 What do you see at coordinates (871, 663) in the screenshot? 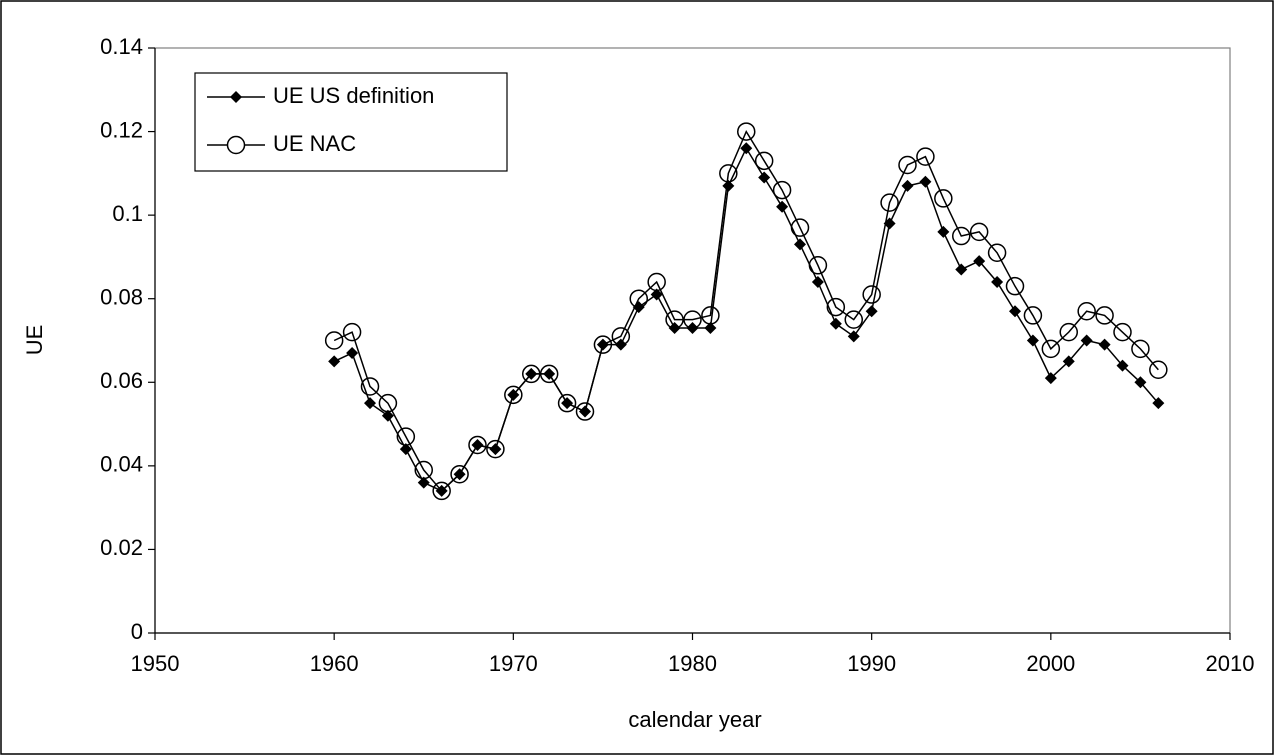
I see `x-tick-label: 1990` at bounding box center [871, 663].